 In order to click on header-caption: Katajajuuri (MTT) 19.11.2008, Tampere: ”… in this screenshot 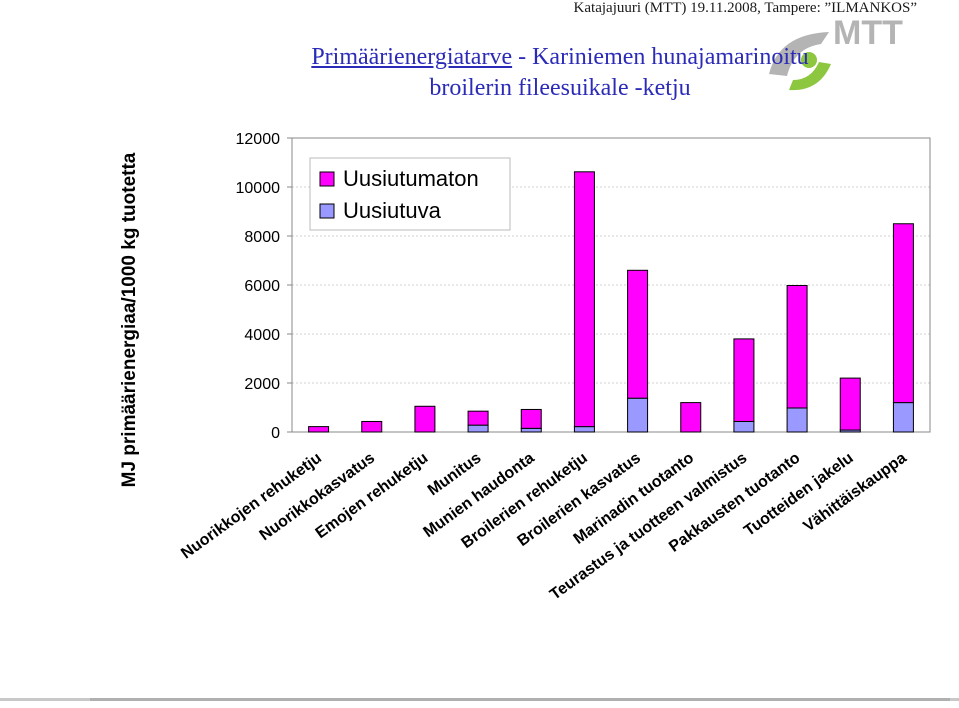, I will do `click(745, 8)`.